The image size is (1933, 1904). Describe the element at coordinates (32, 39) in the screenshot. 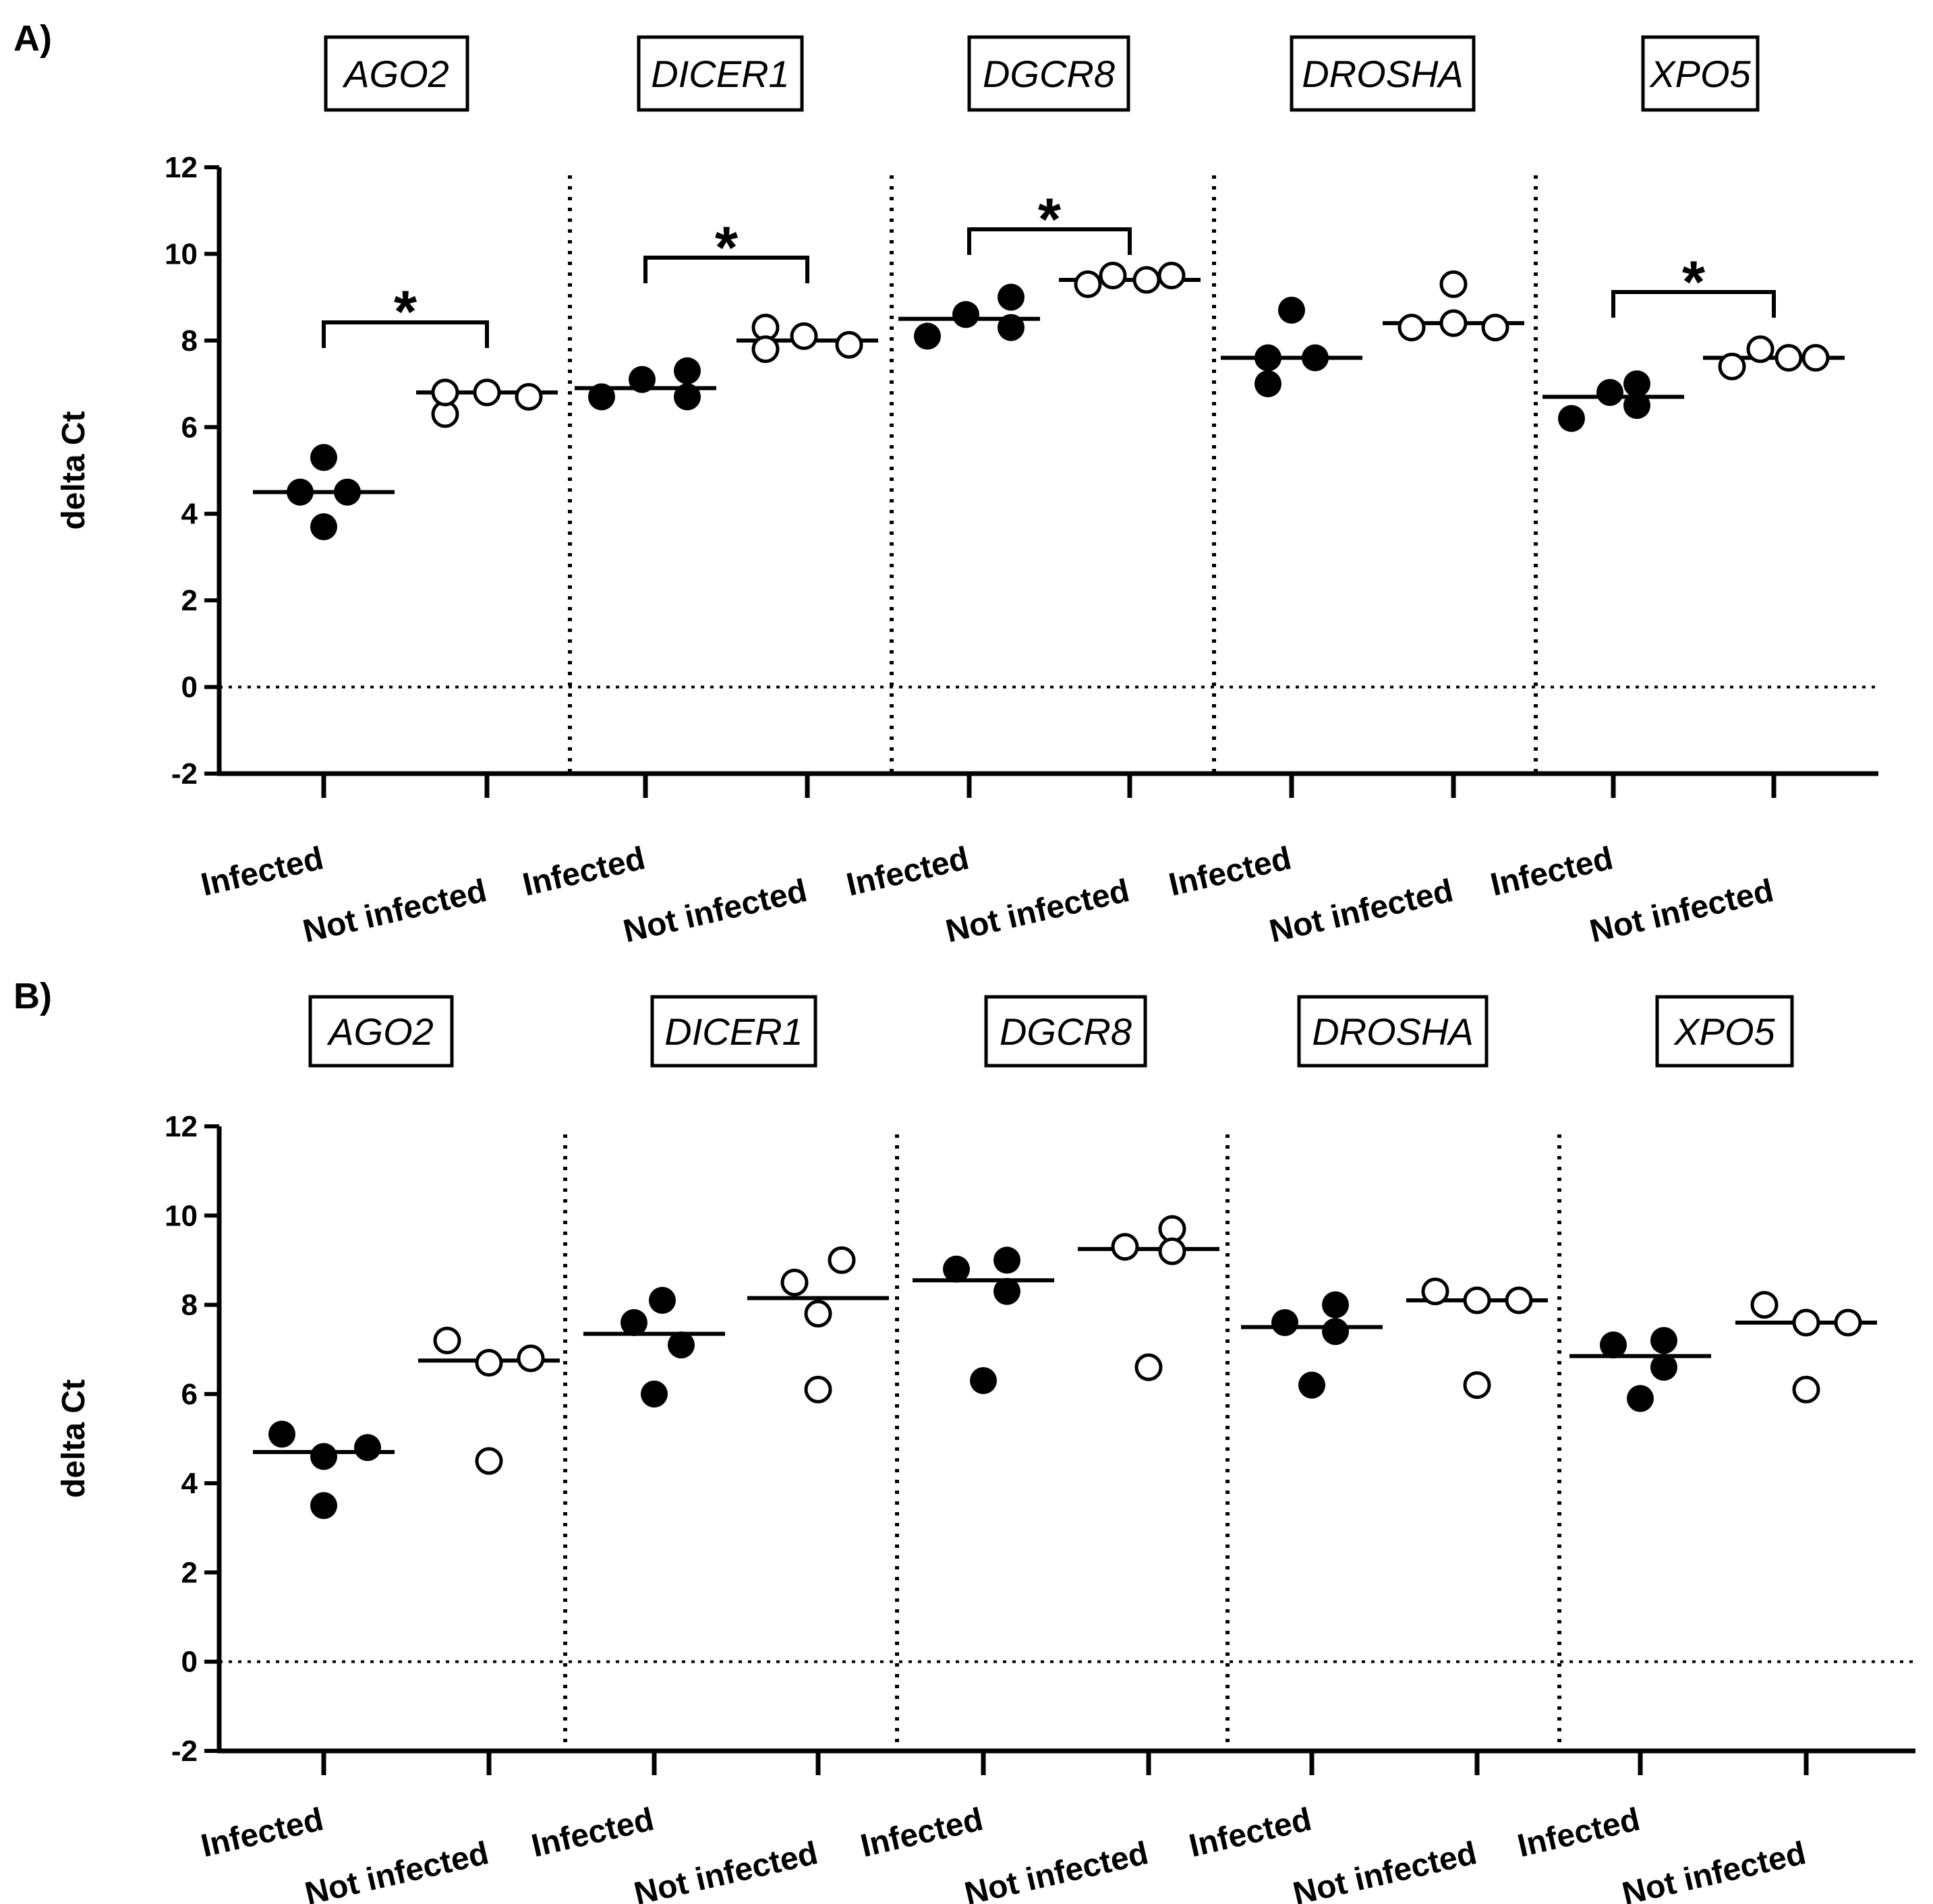

I see `panel-label: A)` at that location.